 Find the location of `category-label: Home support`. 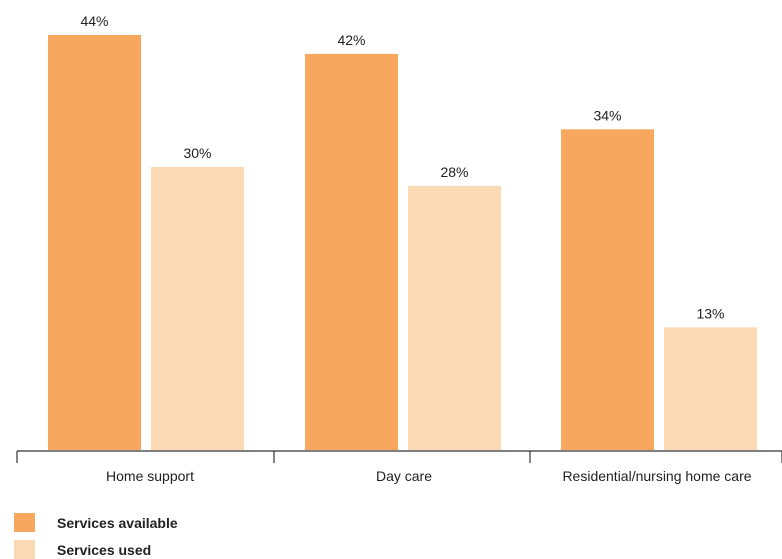

category-label: Home support is located at coordinates (150, 476).